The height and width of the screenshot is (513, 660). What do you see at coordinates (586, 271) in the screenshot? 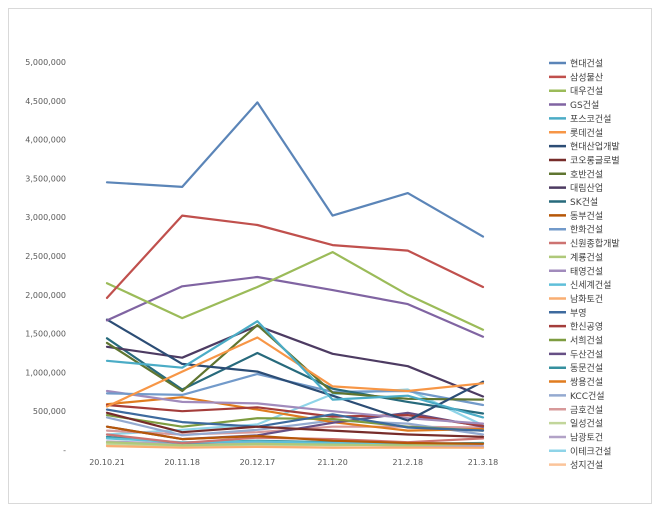
I see `legend-label: 태영건설` at bounding box center [586, 271].